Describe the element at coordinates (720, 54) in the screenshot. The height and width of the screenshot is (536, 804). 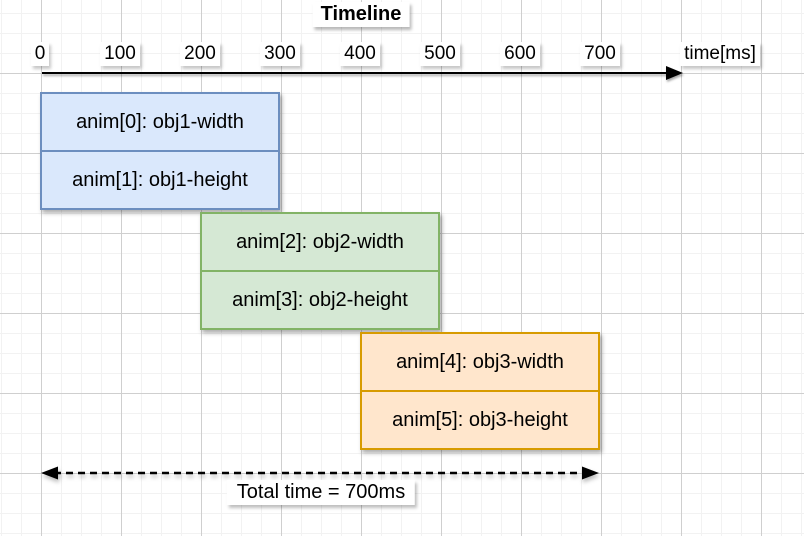
I see `axis-unit-label: time[ms]` at that location.